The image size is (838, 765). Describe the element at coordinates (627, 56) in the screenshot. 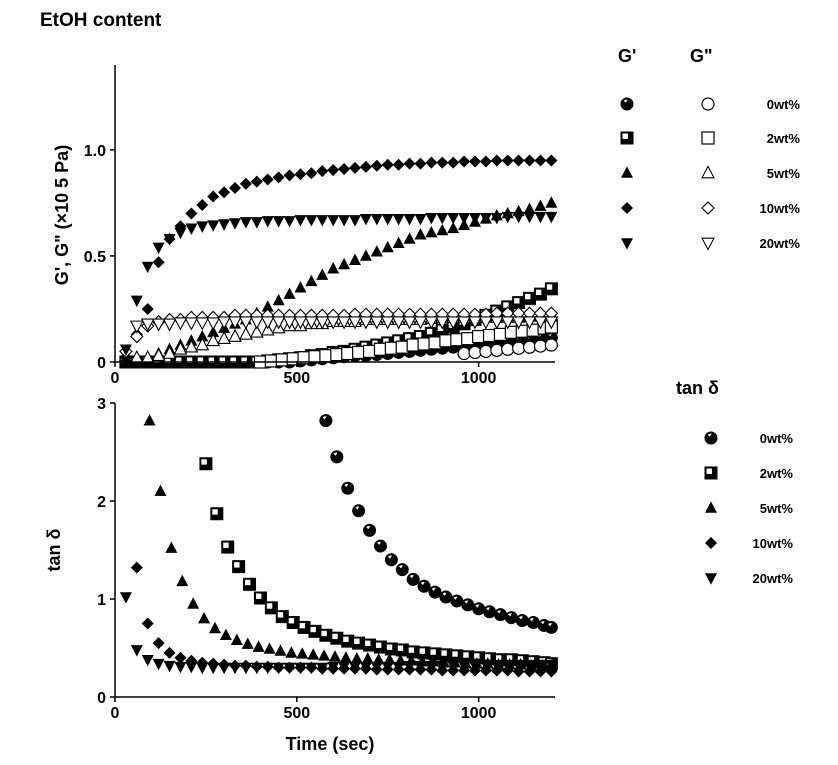

I see `legend-head-gprime: G'` at that location.